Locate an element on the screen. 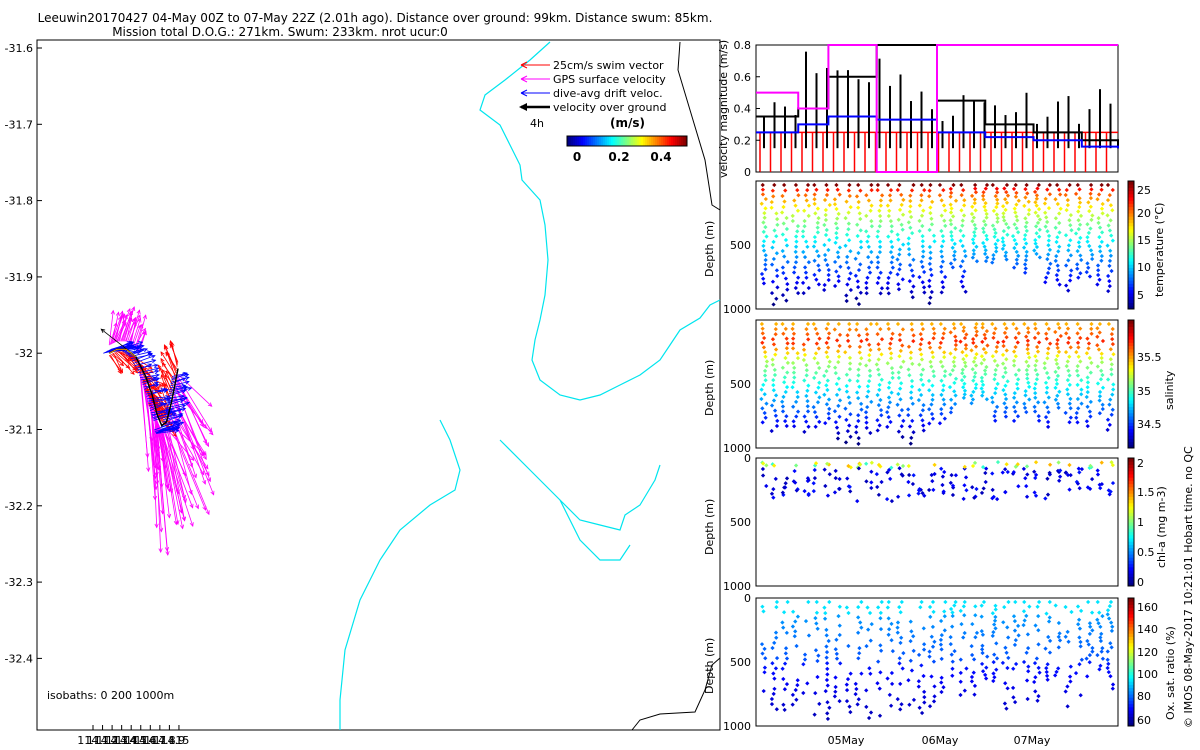 The height and width of the screenshot is (750, 1200). chla-cbar-tick-2: 2 is located at coordinates (1140, 463).